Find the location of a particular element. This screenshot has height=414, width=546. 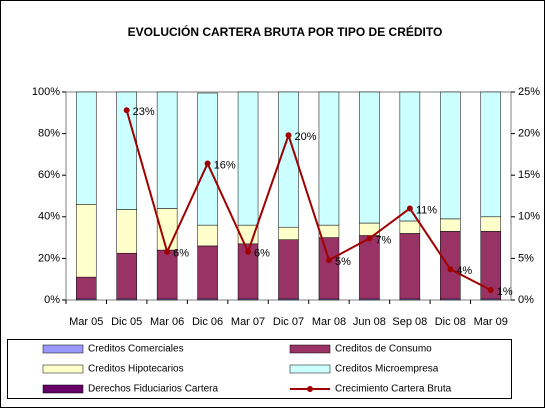

data-label: 5% is located at coordinates (343, 262).